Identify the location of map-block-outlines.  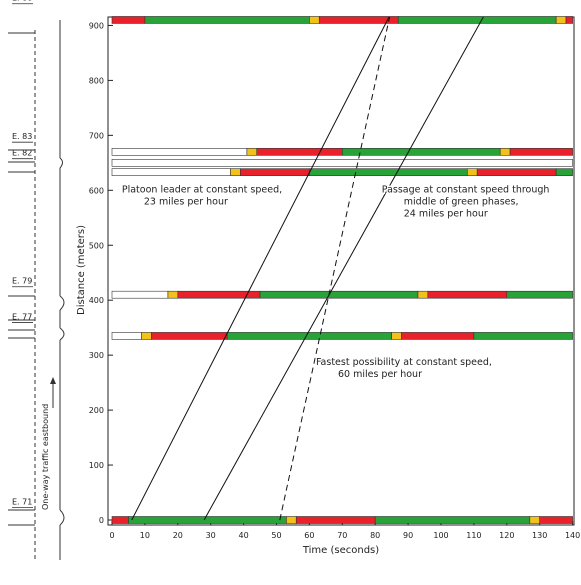
(36, 279).